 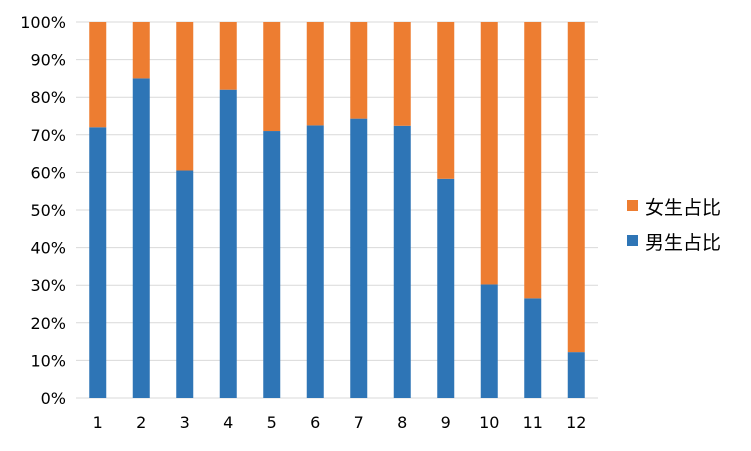 What do you see at coordinates (43, 22) in the screenshot?
I see `y-tick-label: 100%` at bounding box center [43, 22].